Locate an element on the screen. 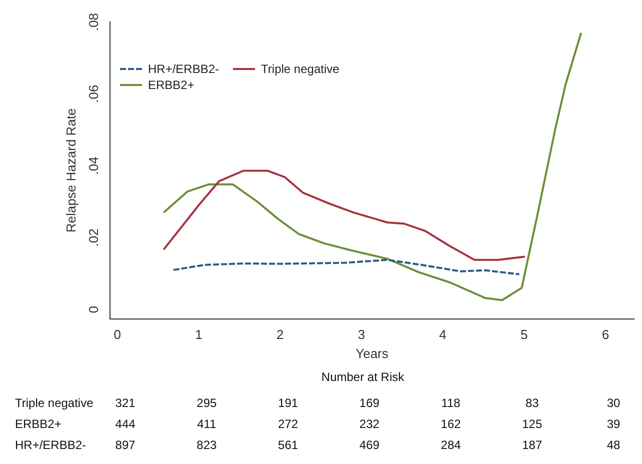  text: 232 is located at coordinates (369, 424).